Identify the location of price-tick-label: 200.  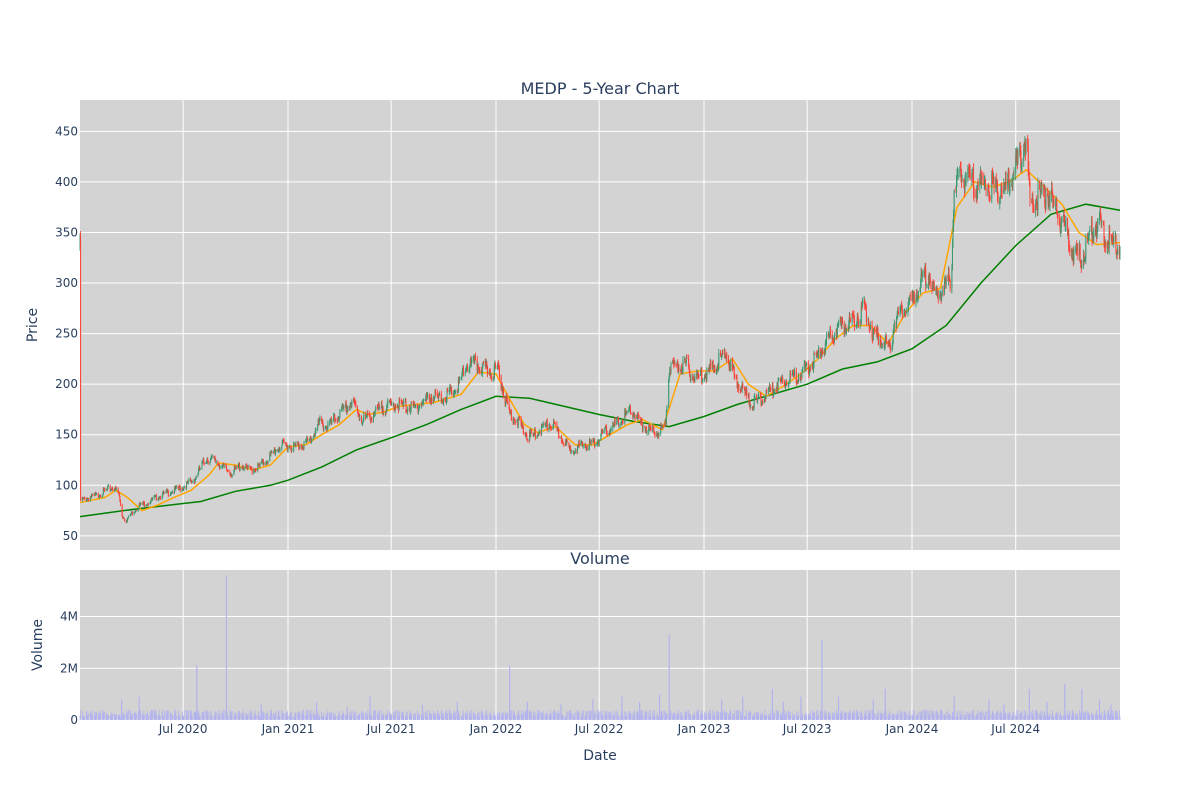
(66, 384).